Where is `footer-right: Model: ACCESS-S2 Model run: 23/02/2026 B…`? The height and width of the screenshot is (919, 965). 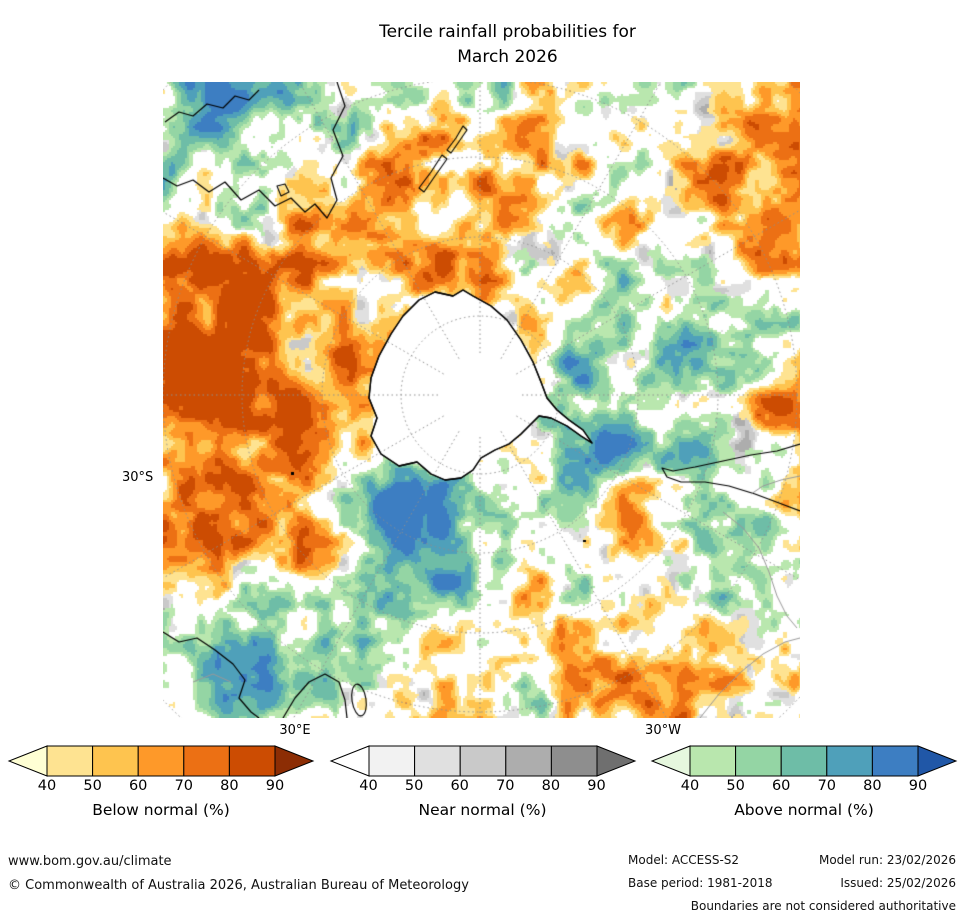 footer-right: Model: ACCESS-S2 Model run: 23/02/2026 B… is located at coordinates (792, 883).